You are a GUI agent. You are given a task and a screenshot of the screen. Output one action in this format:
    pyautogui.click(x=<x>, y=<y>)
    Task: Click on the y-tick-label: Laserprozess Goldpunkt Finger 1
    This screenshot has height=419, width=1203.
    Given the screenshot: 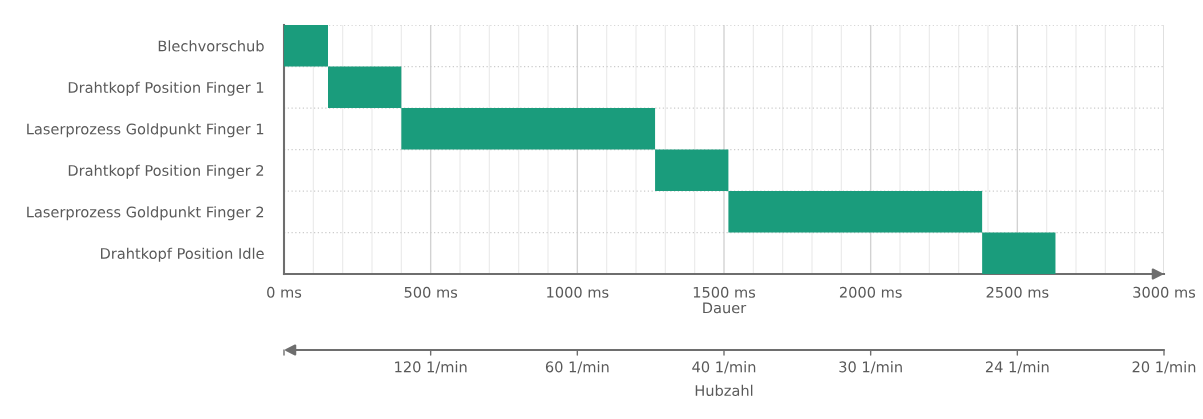 What is the action you would take?
    pyautogui.click(x=145, y=130)
    